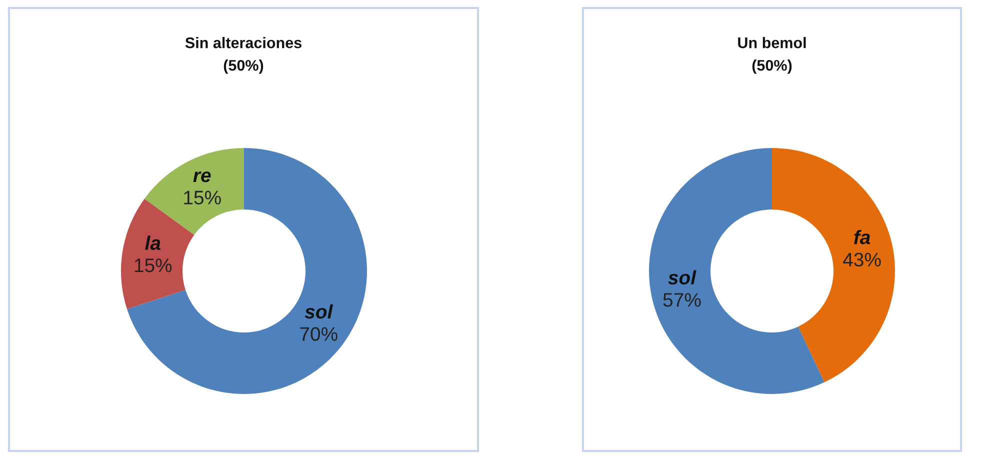 Image resolution: width=981 pixels, height=462 pixels. I want to click on data-label: 70%, so click(319, 334).